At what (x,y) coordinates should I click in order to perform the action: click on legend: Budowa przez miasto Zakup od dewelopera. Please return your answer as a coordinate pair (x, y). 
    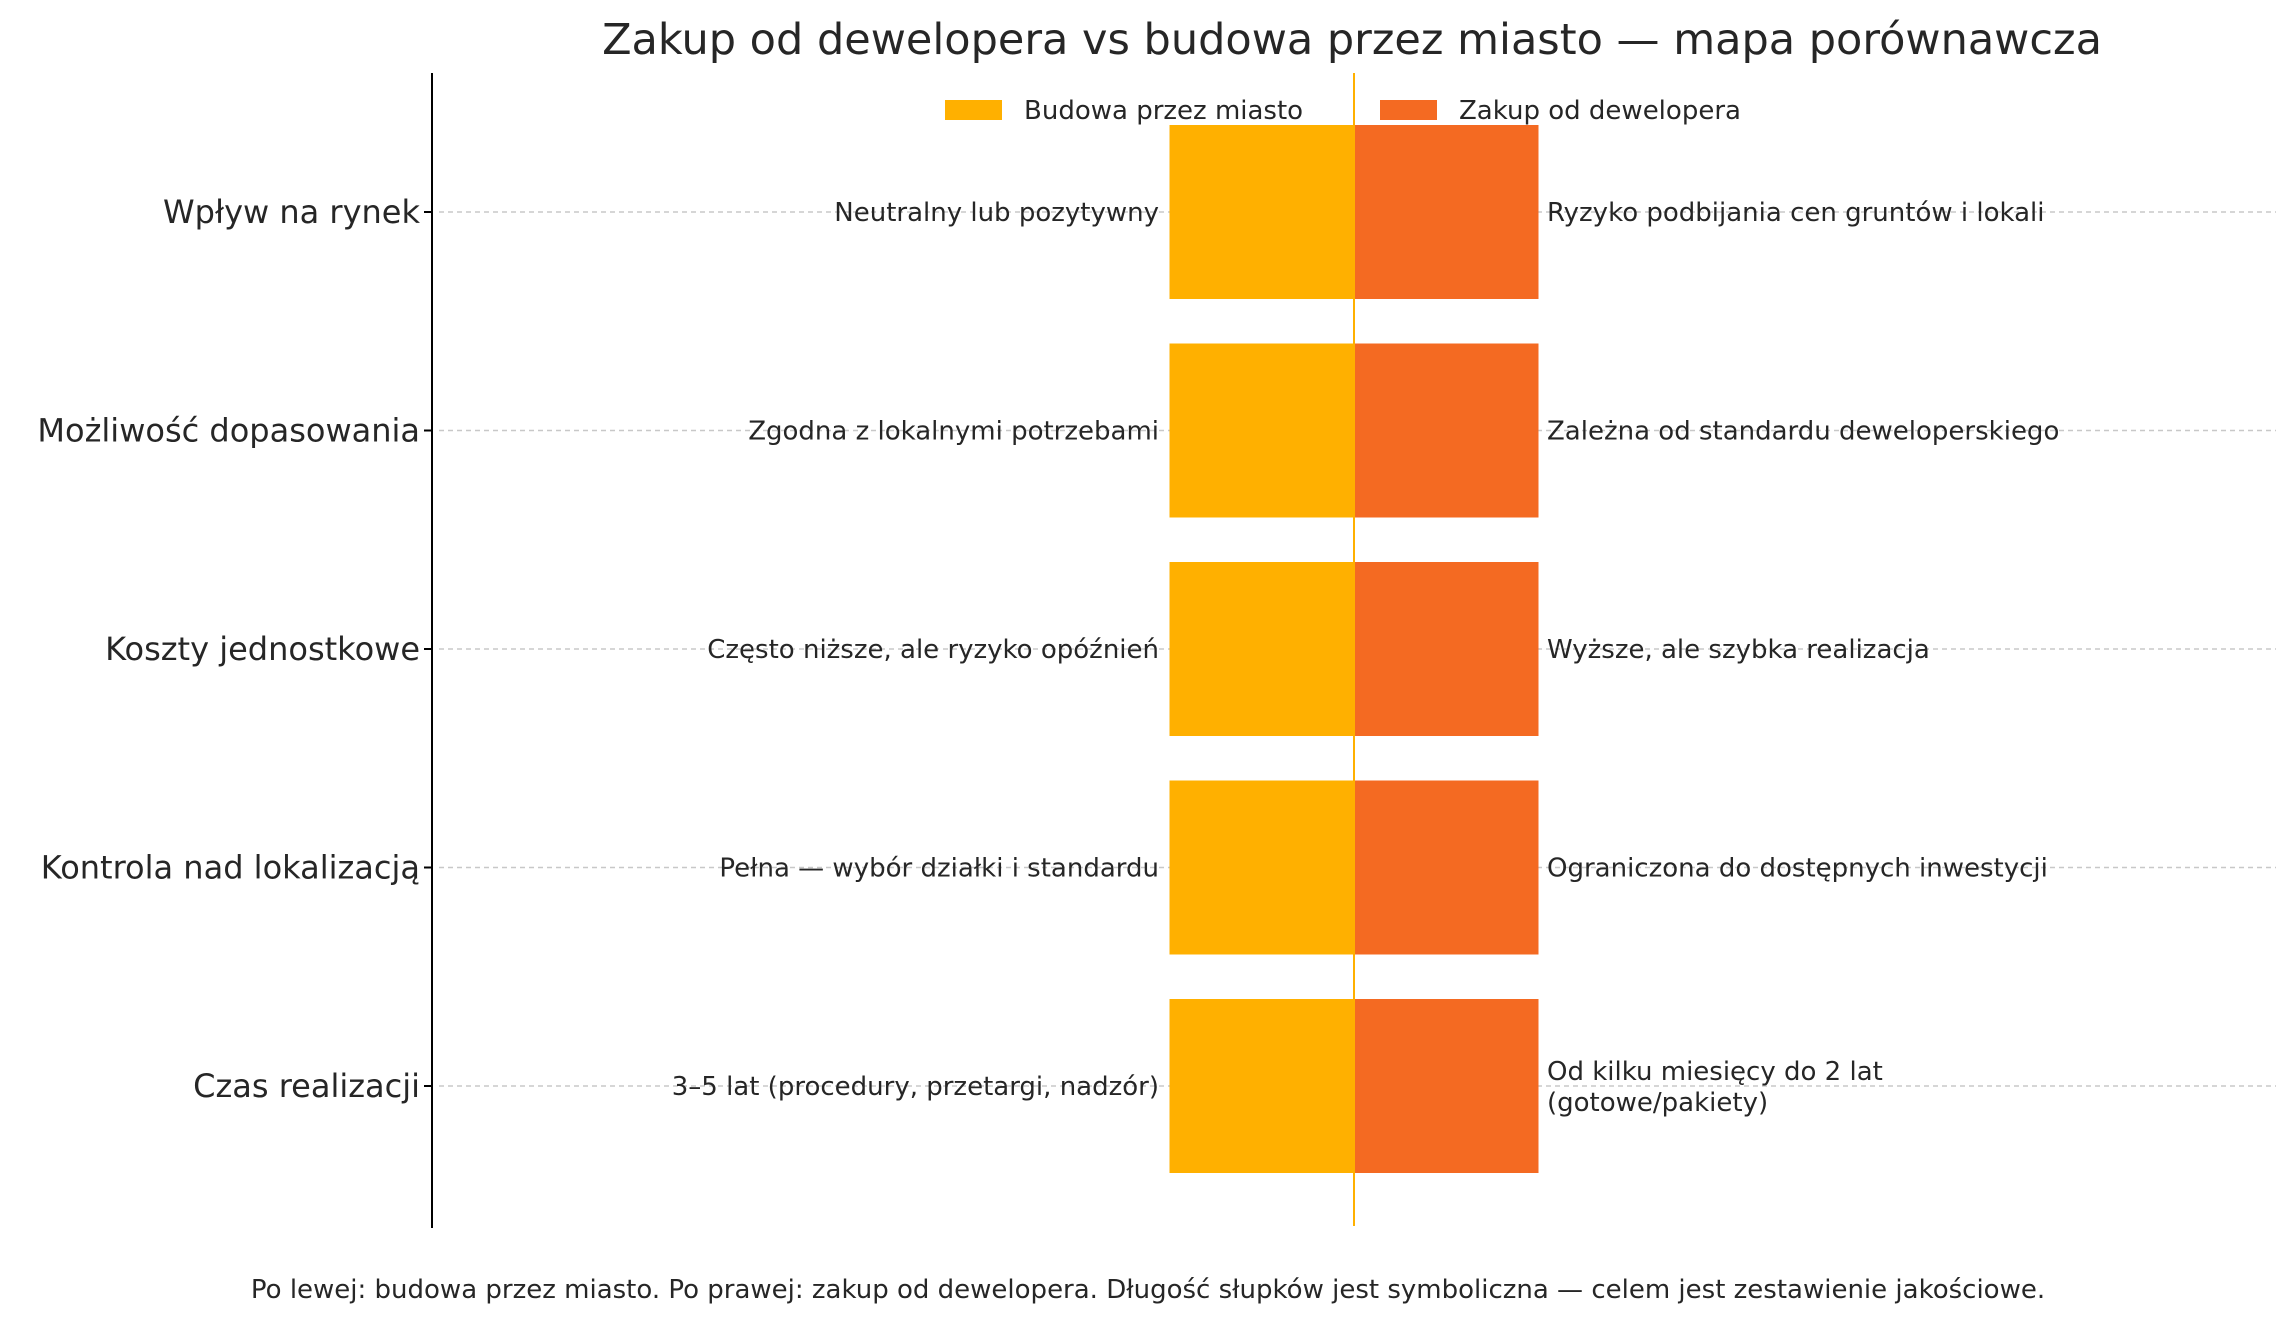
    Looking at the image, I should click on (1343, 111).